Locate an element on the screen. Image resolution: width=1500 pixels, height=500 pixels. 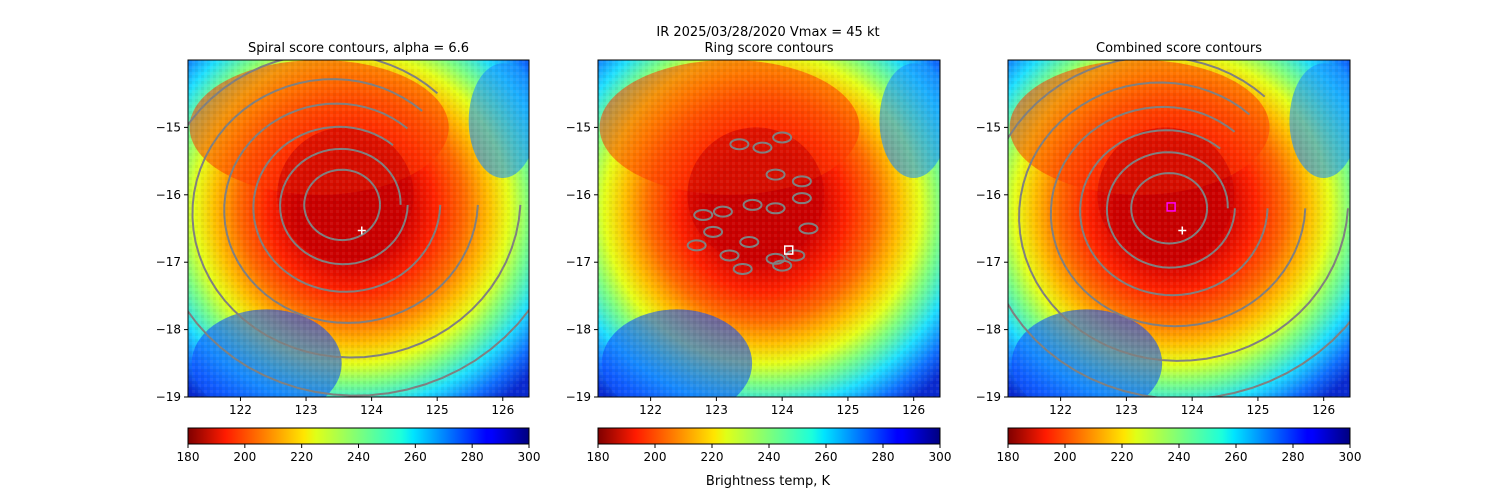
x-tick-label: 123 is located at coordinates (716, 410).